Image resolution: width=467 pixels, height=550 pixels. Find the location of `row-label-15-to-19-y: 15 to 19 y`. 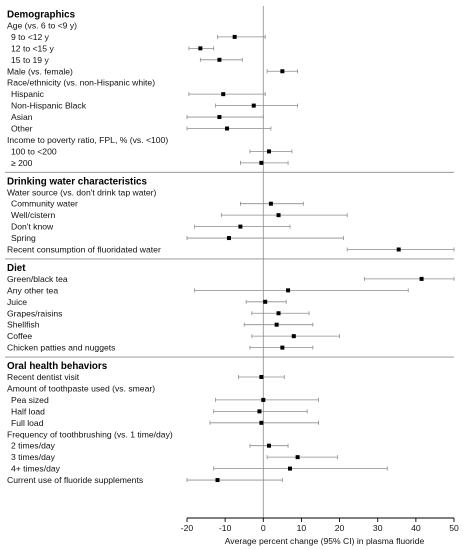

row-label-15-to-19-y: 15 to 19 y is located at coordinates (30, 60).